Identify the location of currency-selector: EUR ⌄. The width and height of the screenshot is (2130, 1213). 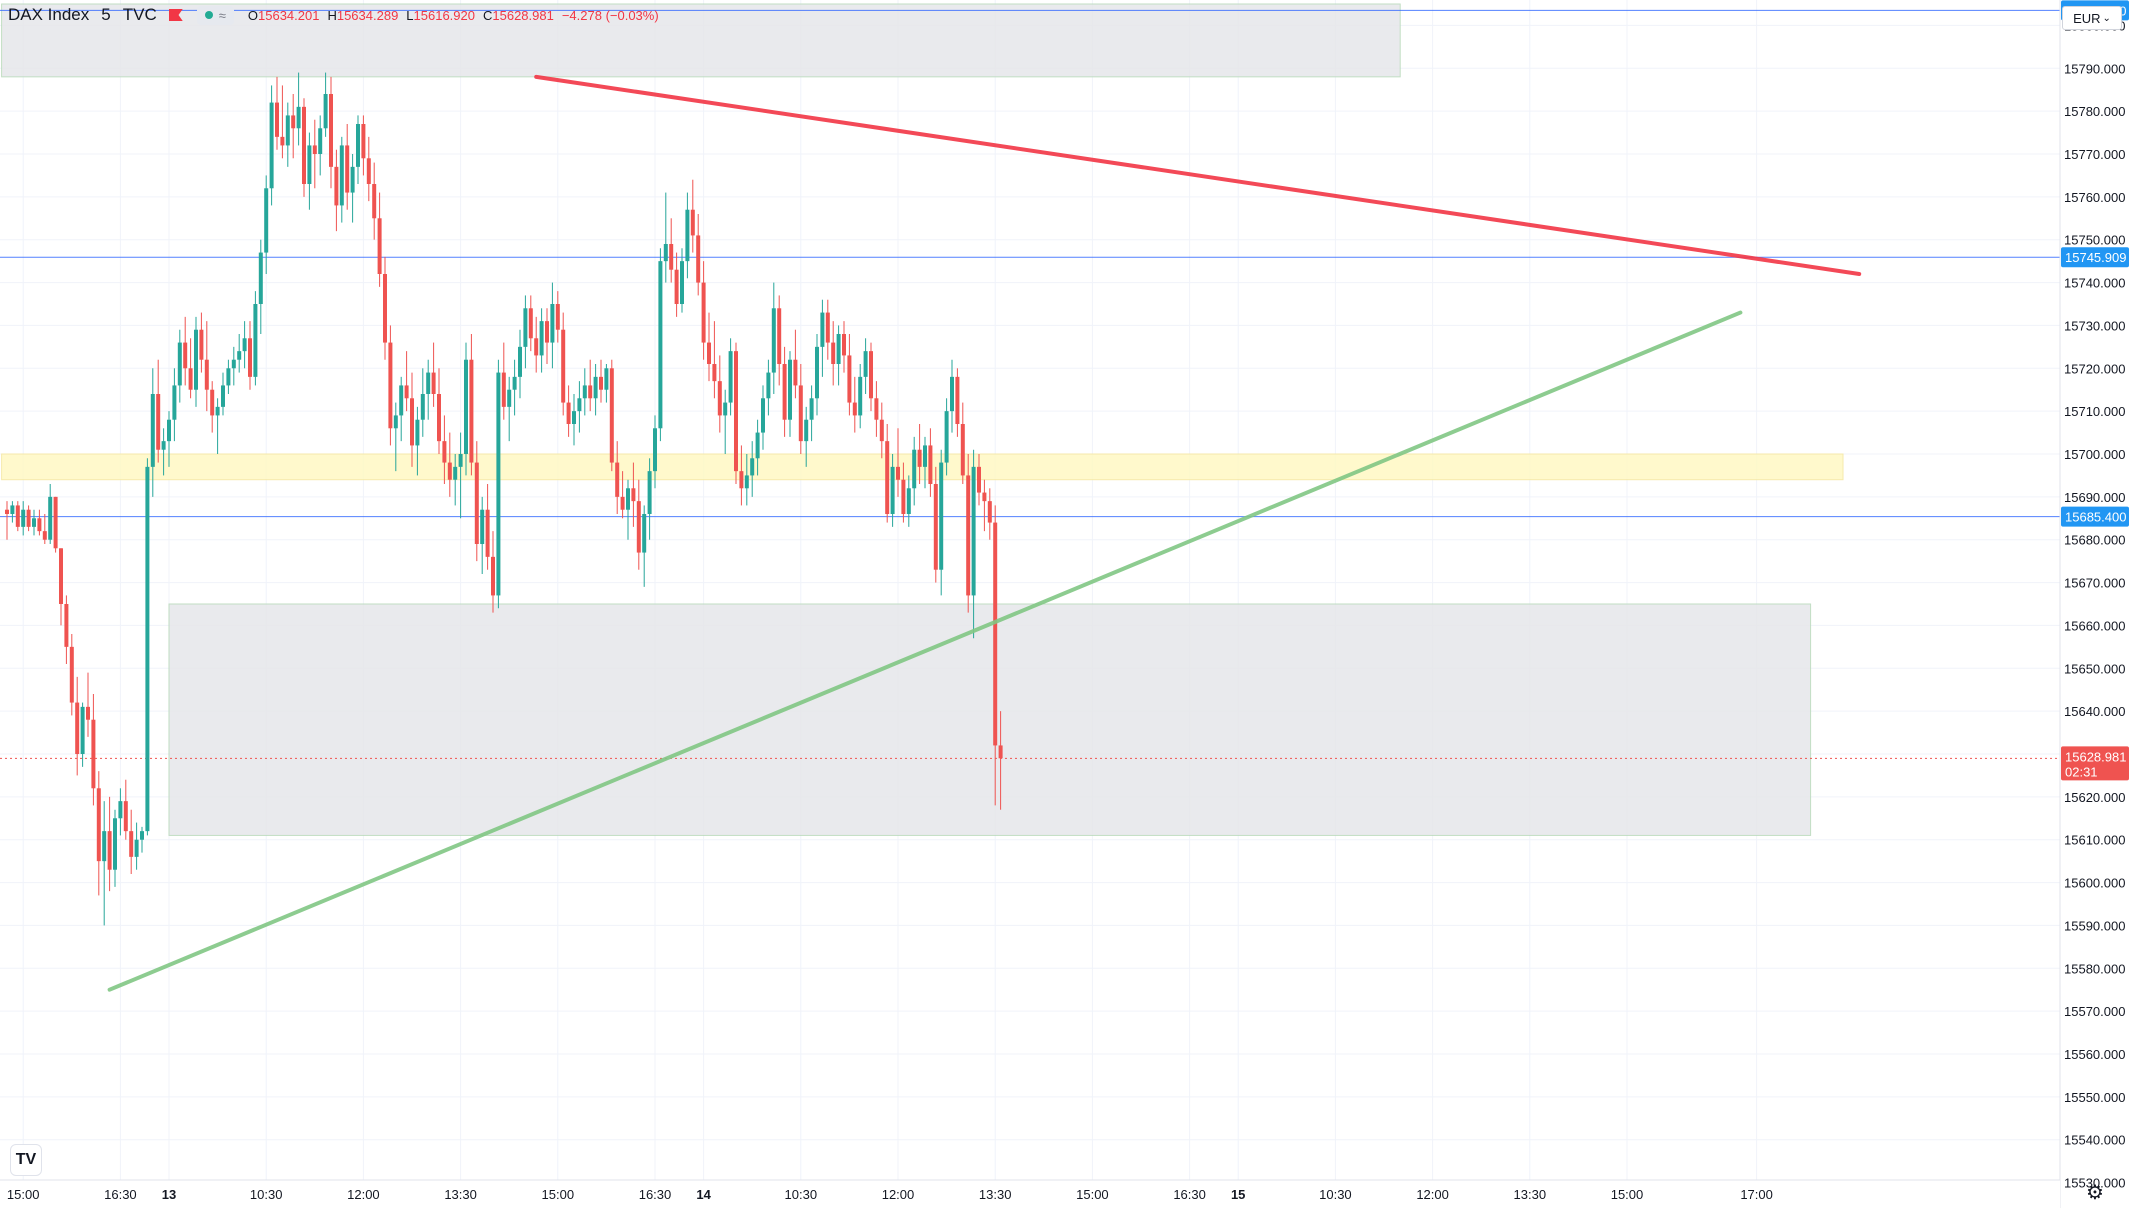
(2092, 18).